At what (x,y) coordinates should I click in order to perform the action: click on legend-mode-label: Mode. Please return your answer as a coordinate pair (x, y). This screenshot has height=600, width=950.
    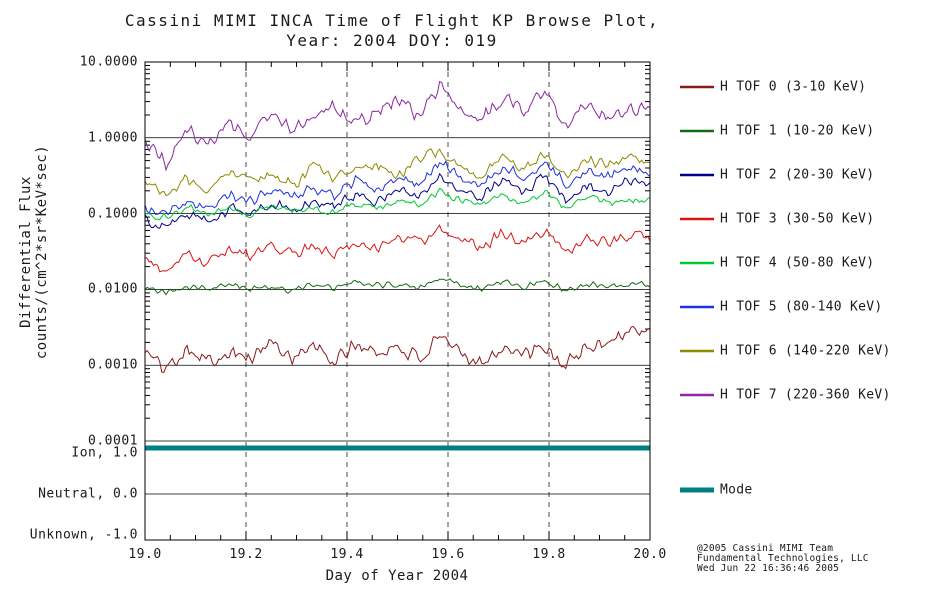
    Looking at the image, I should click on (736, 490).